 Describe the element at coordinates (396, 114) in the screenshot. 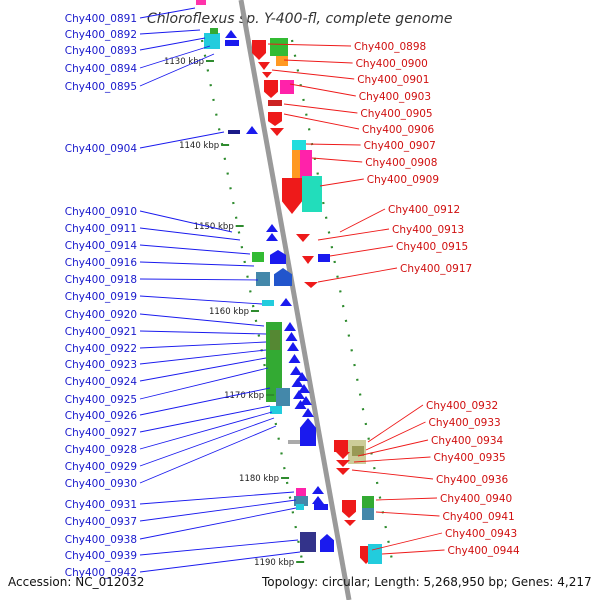

I see `gene-label-right: Chy400_0905` at that location.